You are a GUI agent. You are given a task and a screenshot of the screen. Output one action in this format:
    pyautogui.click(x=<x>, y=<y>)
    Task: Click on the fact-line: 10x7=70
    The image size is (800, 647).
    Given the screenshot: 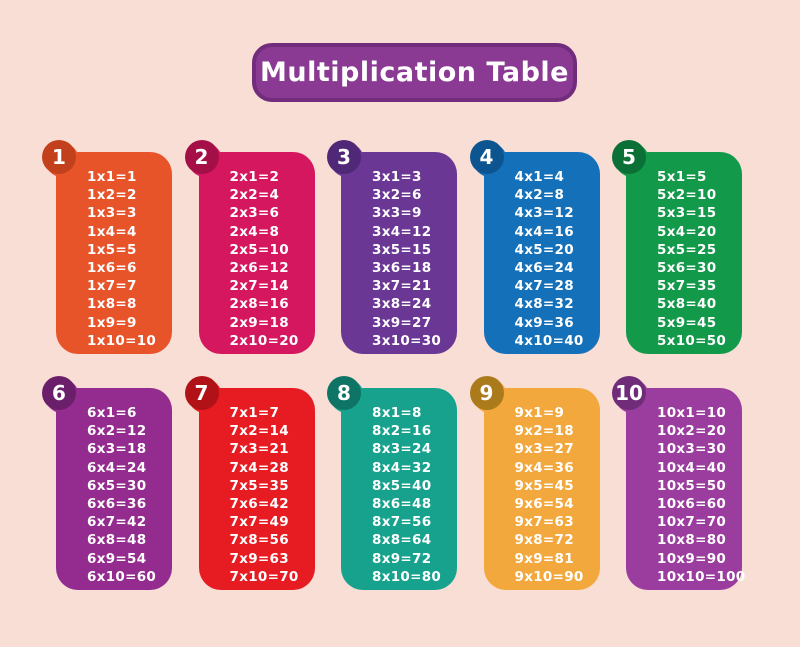 What is the action you would take?
    pyautogui.click(x=692, y=522)
    